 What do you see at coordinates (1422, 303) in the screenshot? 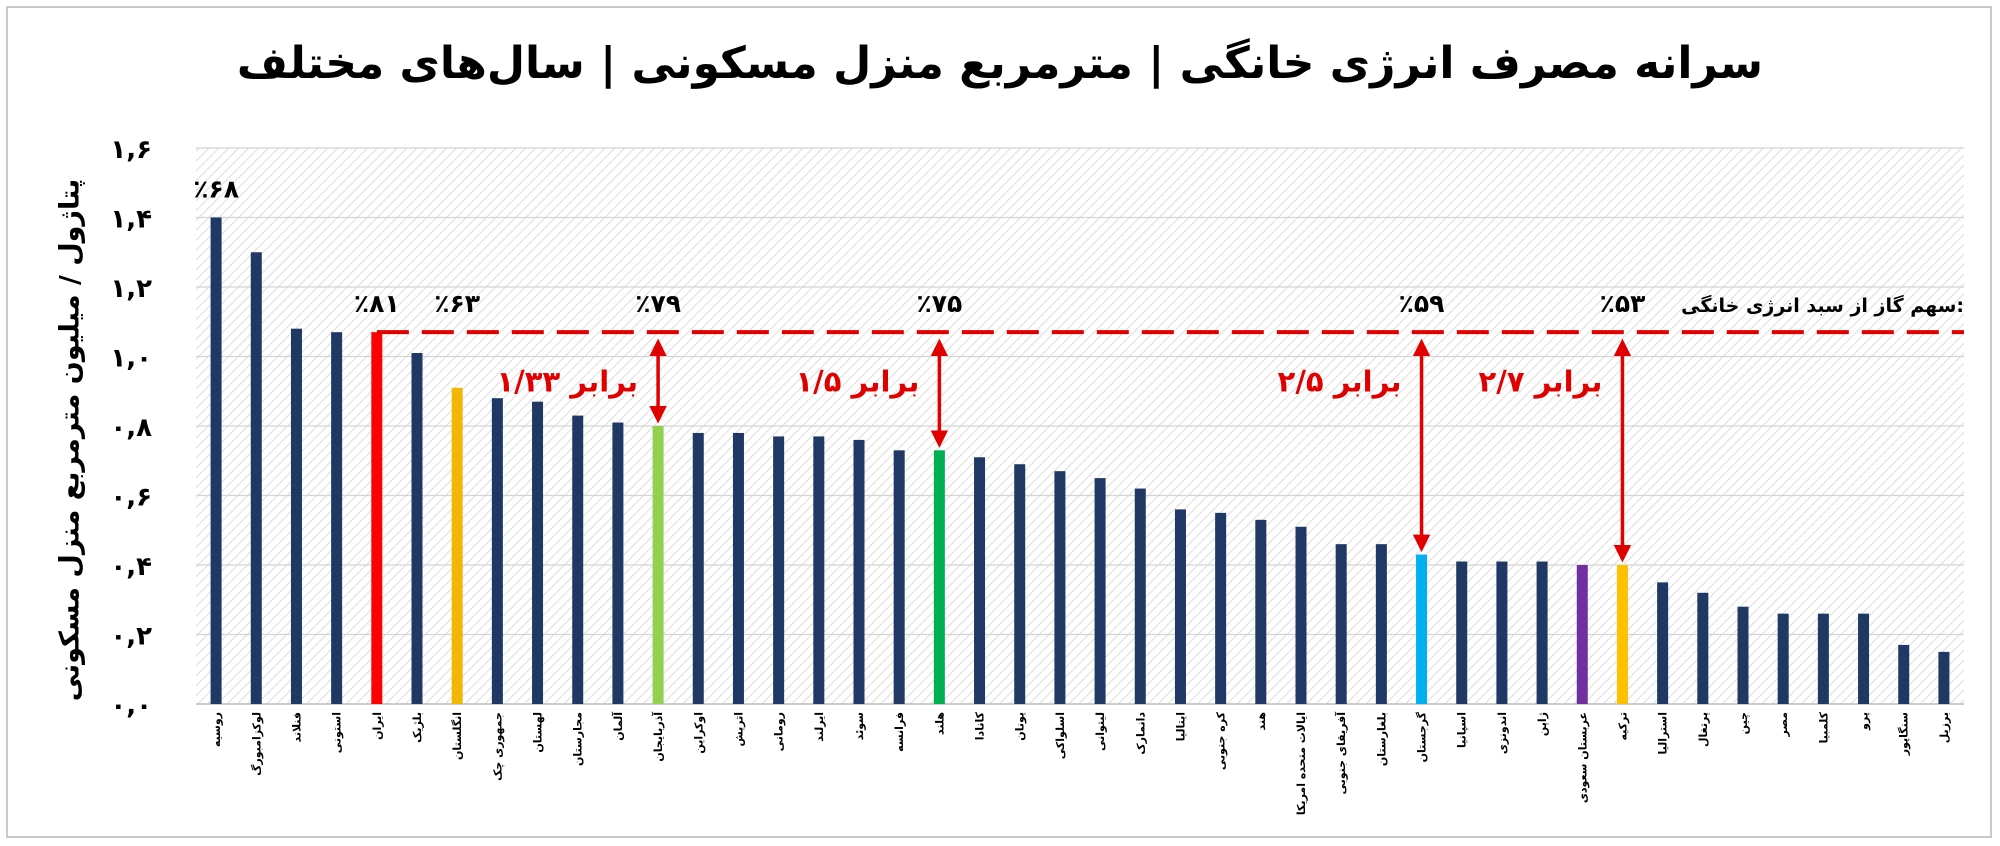
I see `gas-share-label: ٪۵۹` at bounding box center [1422, 303].